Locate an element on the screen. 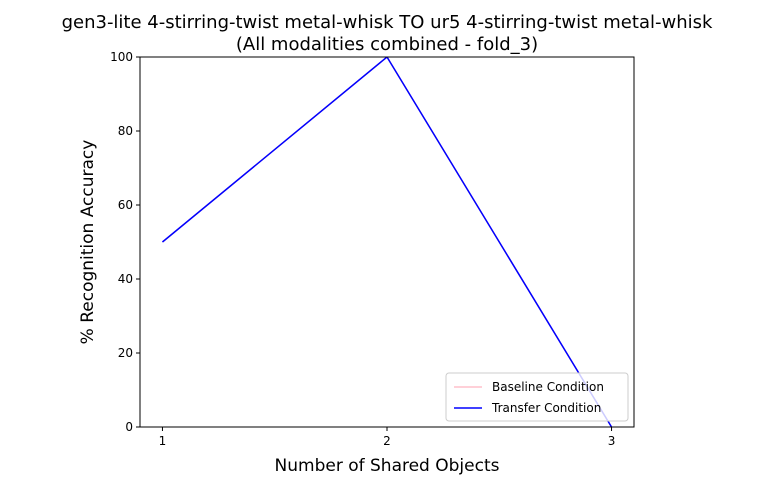  x-tick-label: 1 is located at coordinates (163, 441).